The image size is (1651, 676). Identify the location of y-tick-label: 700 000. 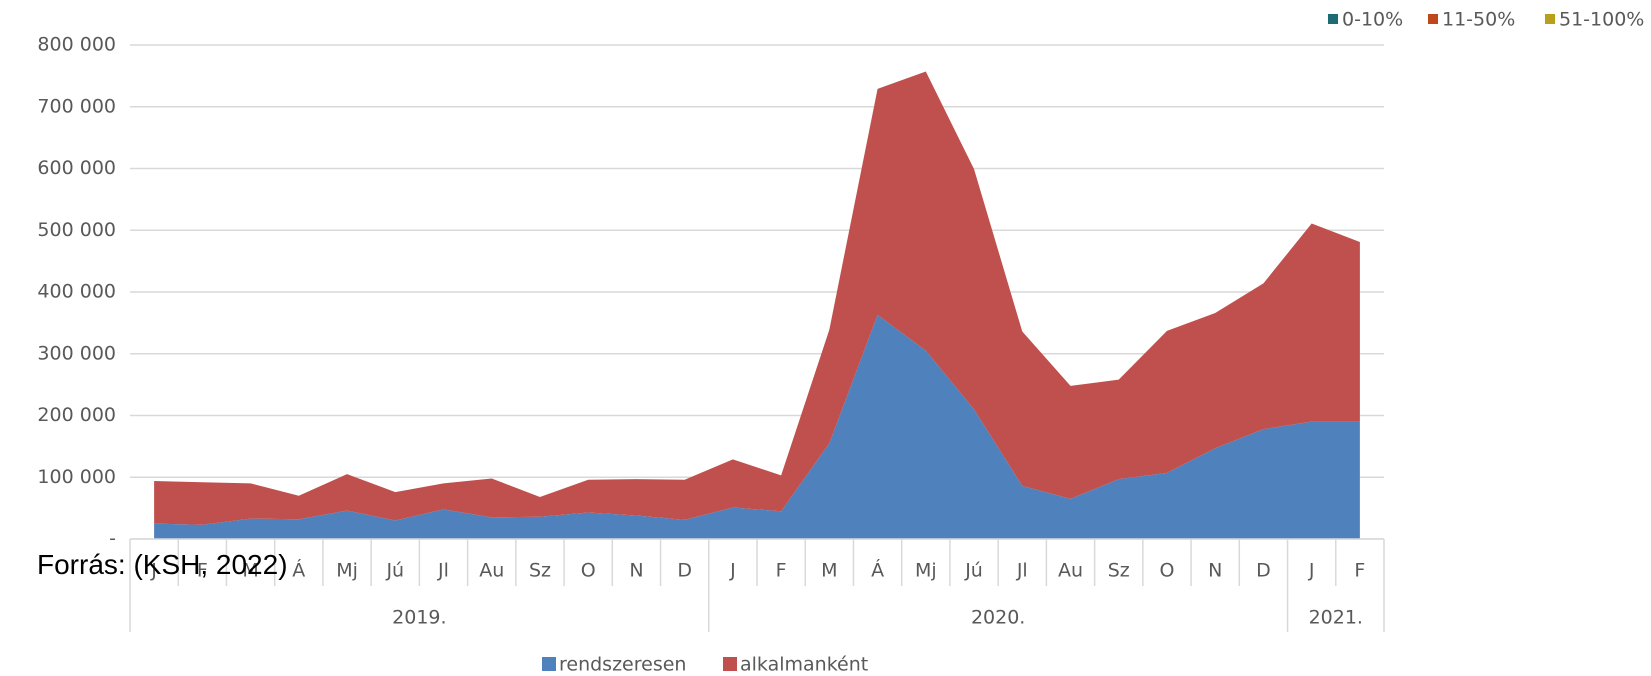
(76, 106).